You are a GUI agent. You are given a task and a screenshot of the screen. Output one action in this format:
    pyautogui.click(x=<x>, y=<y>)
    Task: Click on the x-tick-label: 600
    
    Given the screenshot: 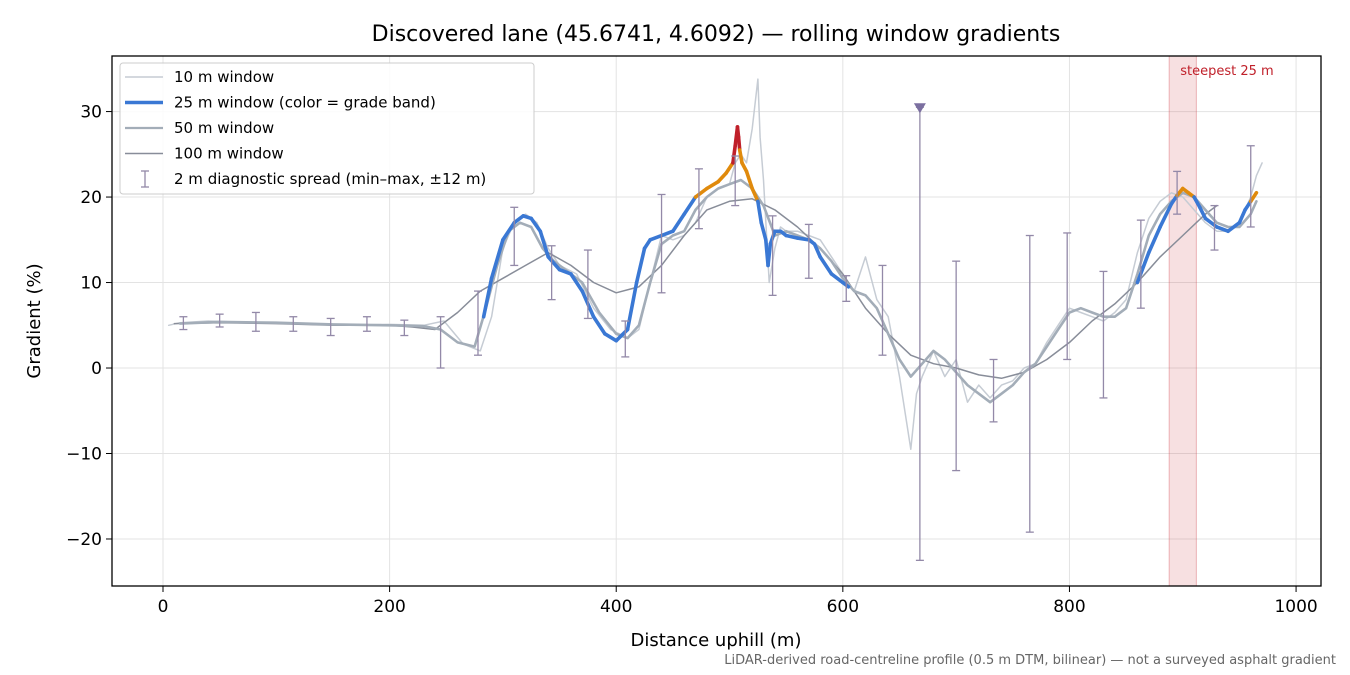 What is the action you would take?
    pyautogui.click(x=843, y=607)
    